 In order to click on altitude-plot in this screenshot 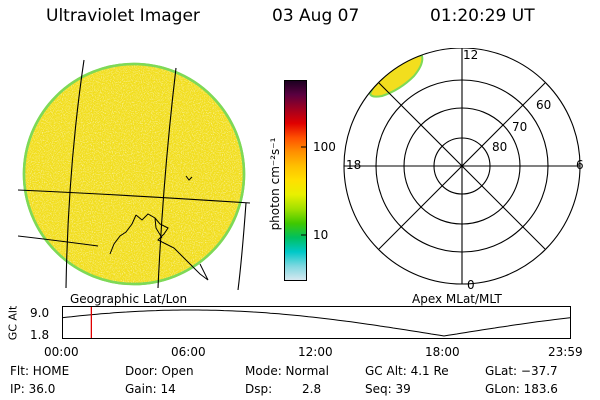, I will do `click(317, 322)`.